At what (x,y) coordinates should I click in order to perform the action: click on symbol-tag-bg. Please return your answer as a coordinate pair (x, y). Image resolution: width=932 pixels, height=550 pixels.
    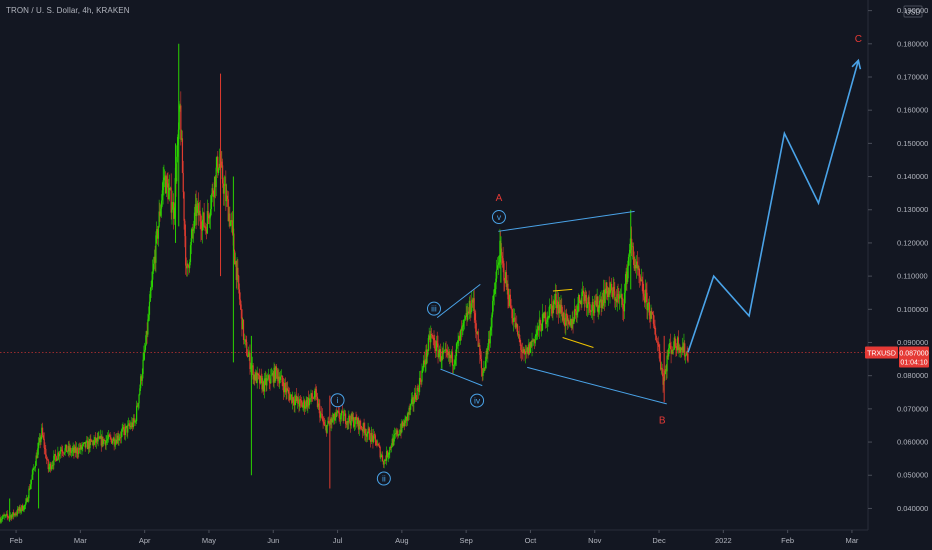
    Looking at the image, I should click on (881, 352).